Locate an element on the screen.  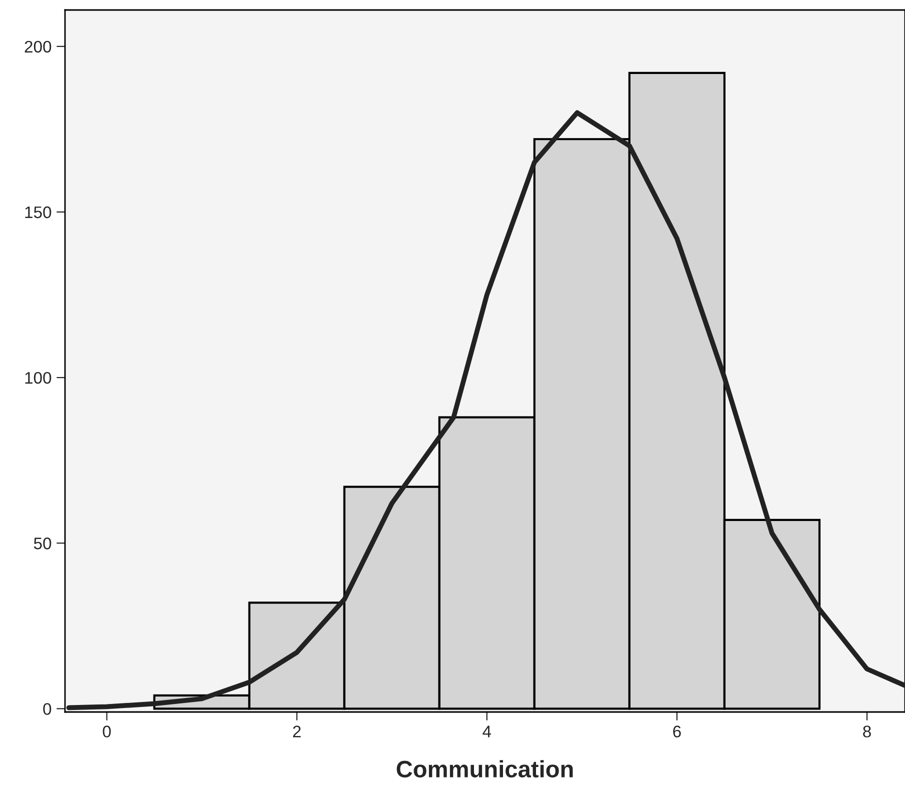
y-tick-label: 200 is located at coordinates (38, 46).